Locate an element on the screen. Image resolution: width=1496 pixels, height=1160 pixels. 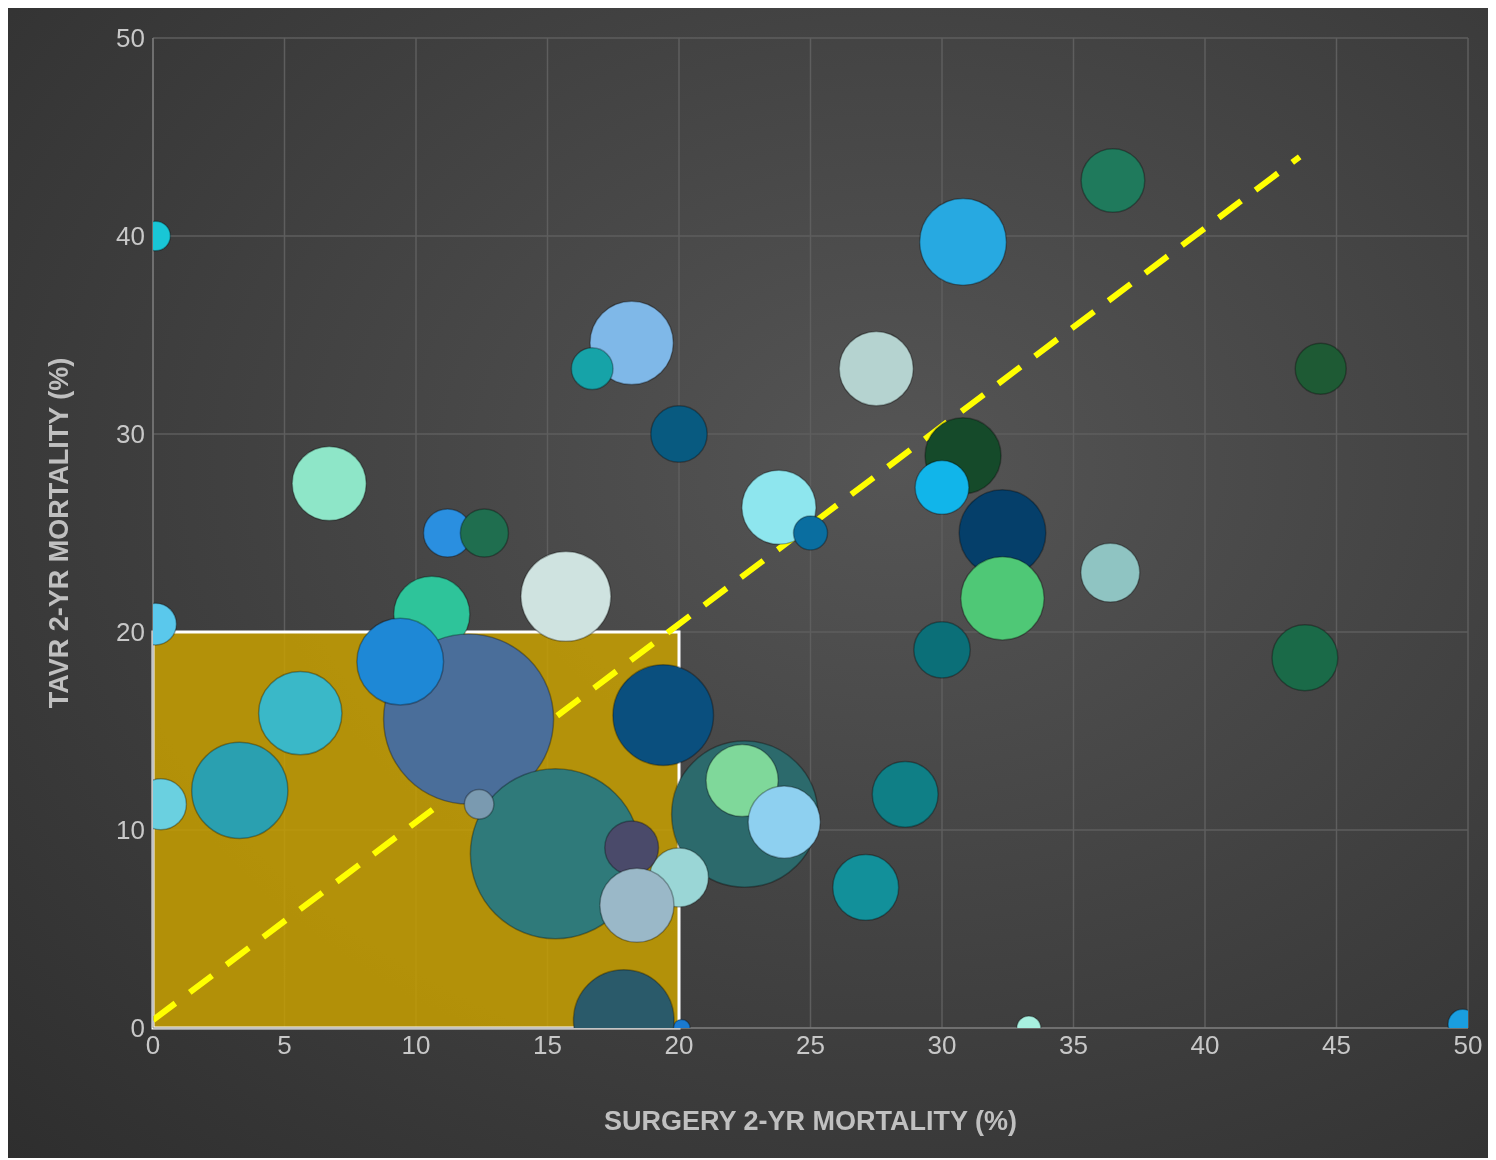
x-tick-label: 35 is located at coordinates (1073, 1045).